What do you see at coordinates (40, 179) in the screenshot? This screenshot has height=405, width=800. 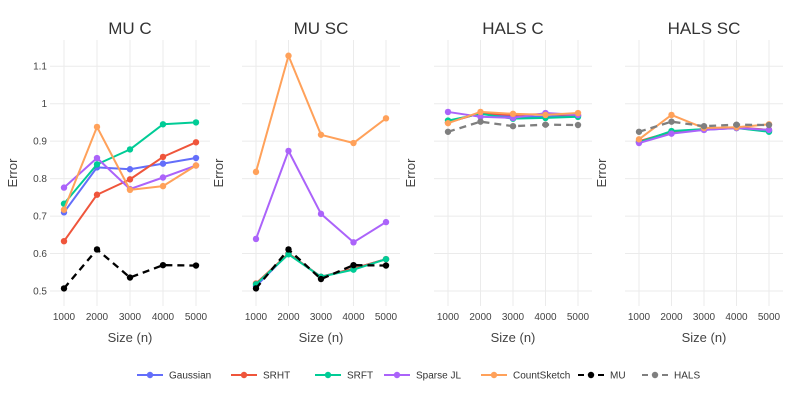 I see `y-tick-label: 0.8` at bounding box center [40, 179].